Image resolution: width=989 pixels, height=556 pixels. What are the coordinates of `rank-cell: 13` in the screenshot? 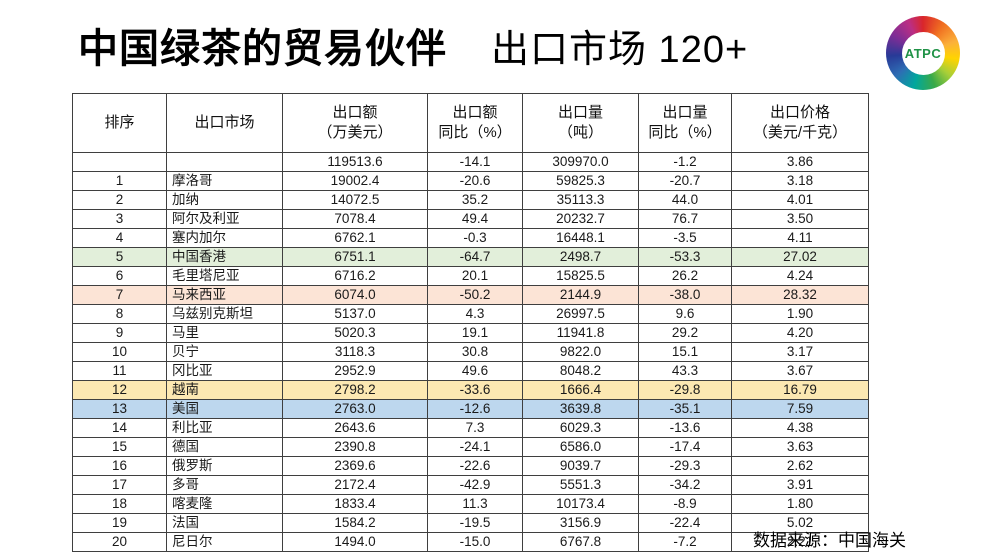 It's located at (119, 409).